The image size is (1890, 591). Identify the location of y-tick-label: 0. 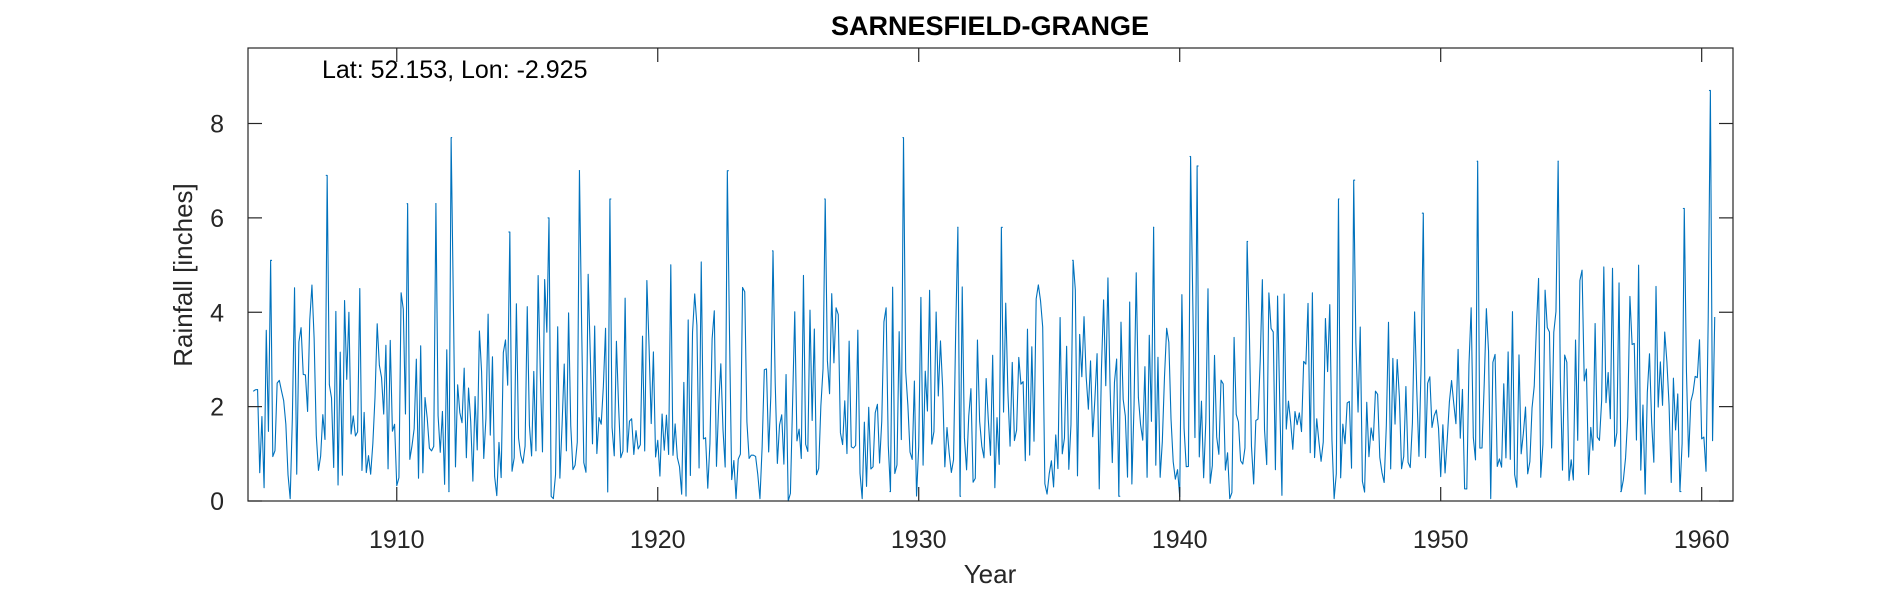
(217, 502).